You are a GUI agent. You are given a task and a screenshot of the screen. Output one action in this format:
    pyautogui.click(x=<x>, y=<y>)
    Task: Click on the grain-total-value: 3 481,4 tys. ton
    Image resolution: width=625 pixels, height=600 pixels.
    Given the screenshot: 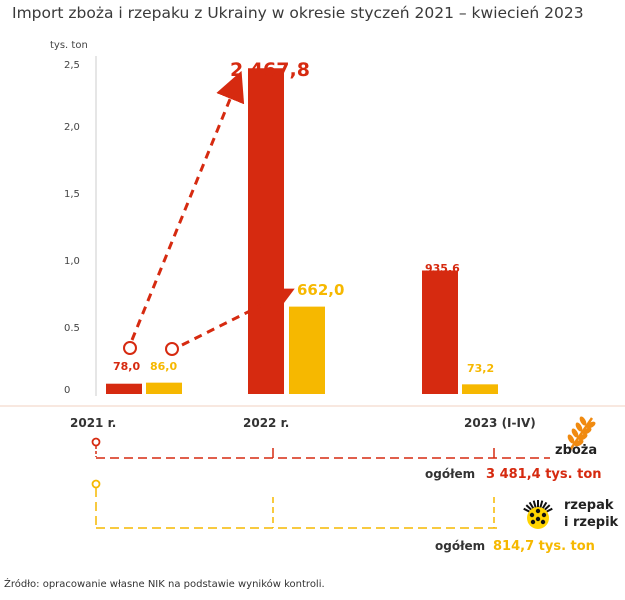 What is the action you would take?
    pyautogui.click(x=544, y=474)
    